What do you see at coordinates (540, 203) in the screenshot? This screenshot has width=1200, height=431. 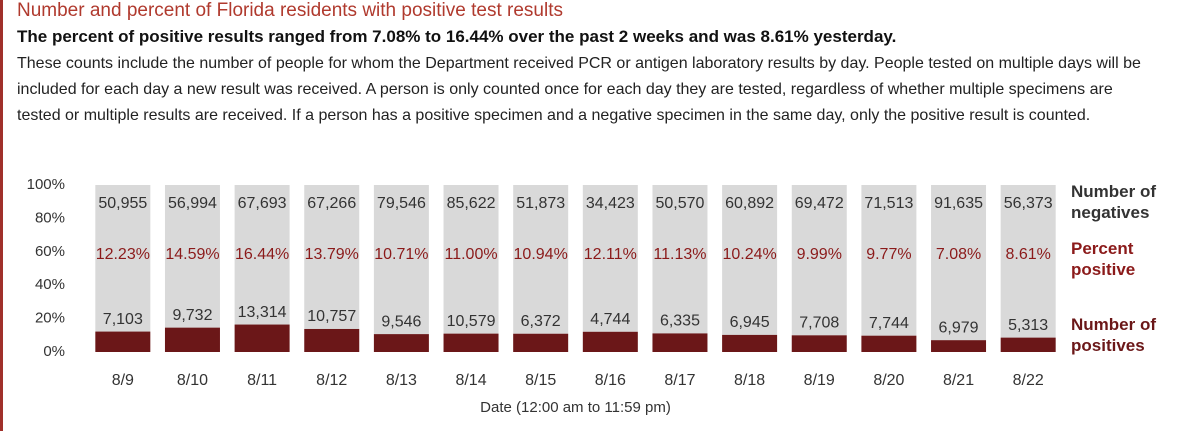 I see `negative-label: 51,873` at bounding box center [540, 203].